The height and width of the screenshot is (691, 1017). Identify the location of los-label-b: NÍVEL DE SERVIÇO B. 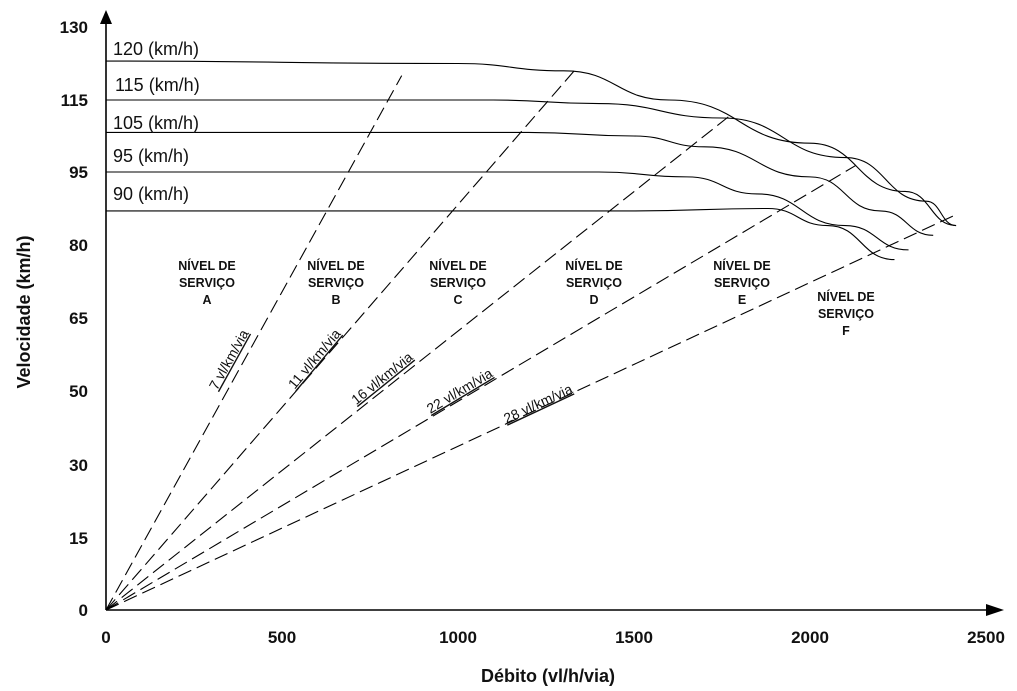
(335, 282).